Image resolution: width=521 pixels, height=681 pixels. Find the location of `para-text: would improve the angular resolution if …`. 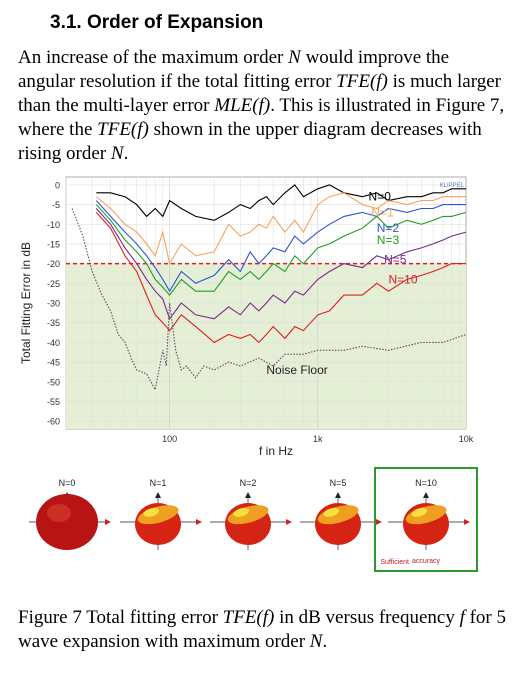

para-text: would improve the angular resolution if … is located at coordinates (234, 69).